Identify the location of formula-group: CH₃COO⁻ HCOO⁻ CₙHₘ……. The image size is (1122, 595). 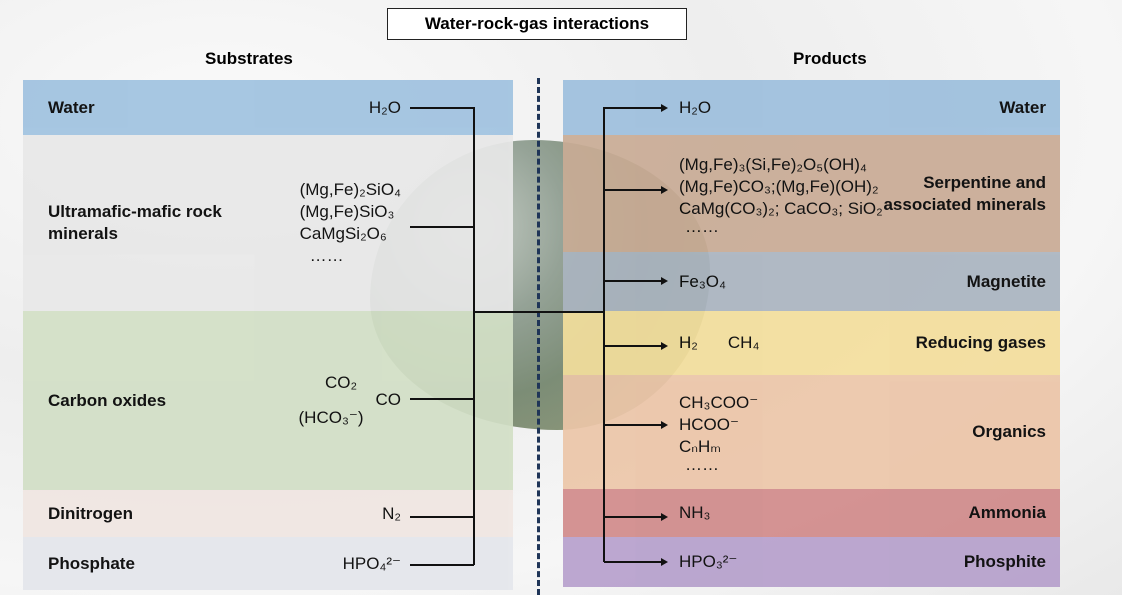
(719, 433).